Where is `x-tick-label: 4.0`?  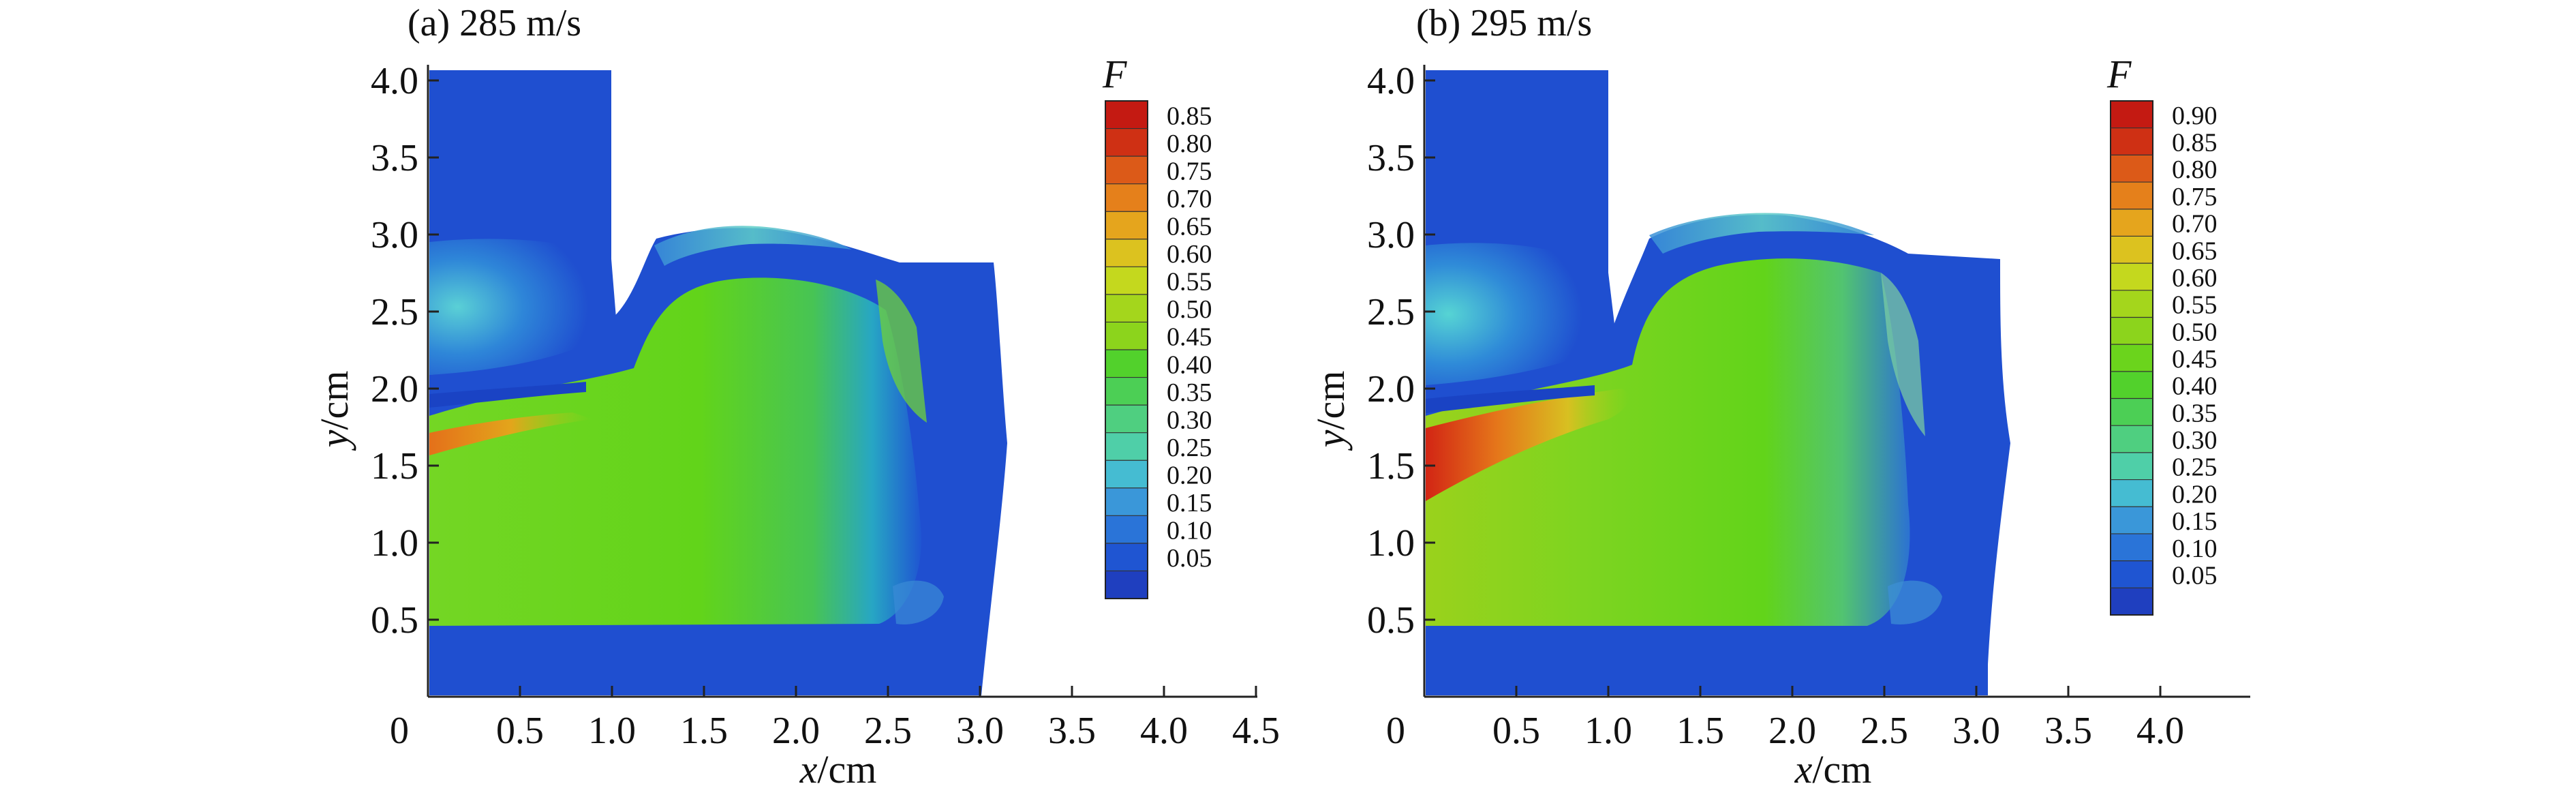 x-tick-label: 4.0 is located at coordinates (1164, 731).